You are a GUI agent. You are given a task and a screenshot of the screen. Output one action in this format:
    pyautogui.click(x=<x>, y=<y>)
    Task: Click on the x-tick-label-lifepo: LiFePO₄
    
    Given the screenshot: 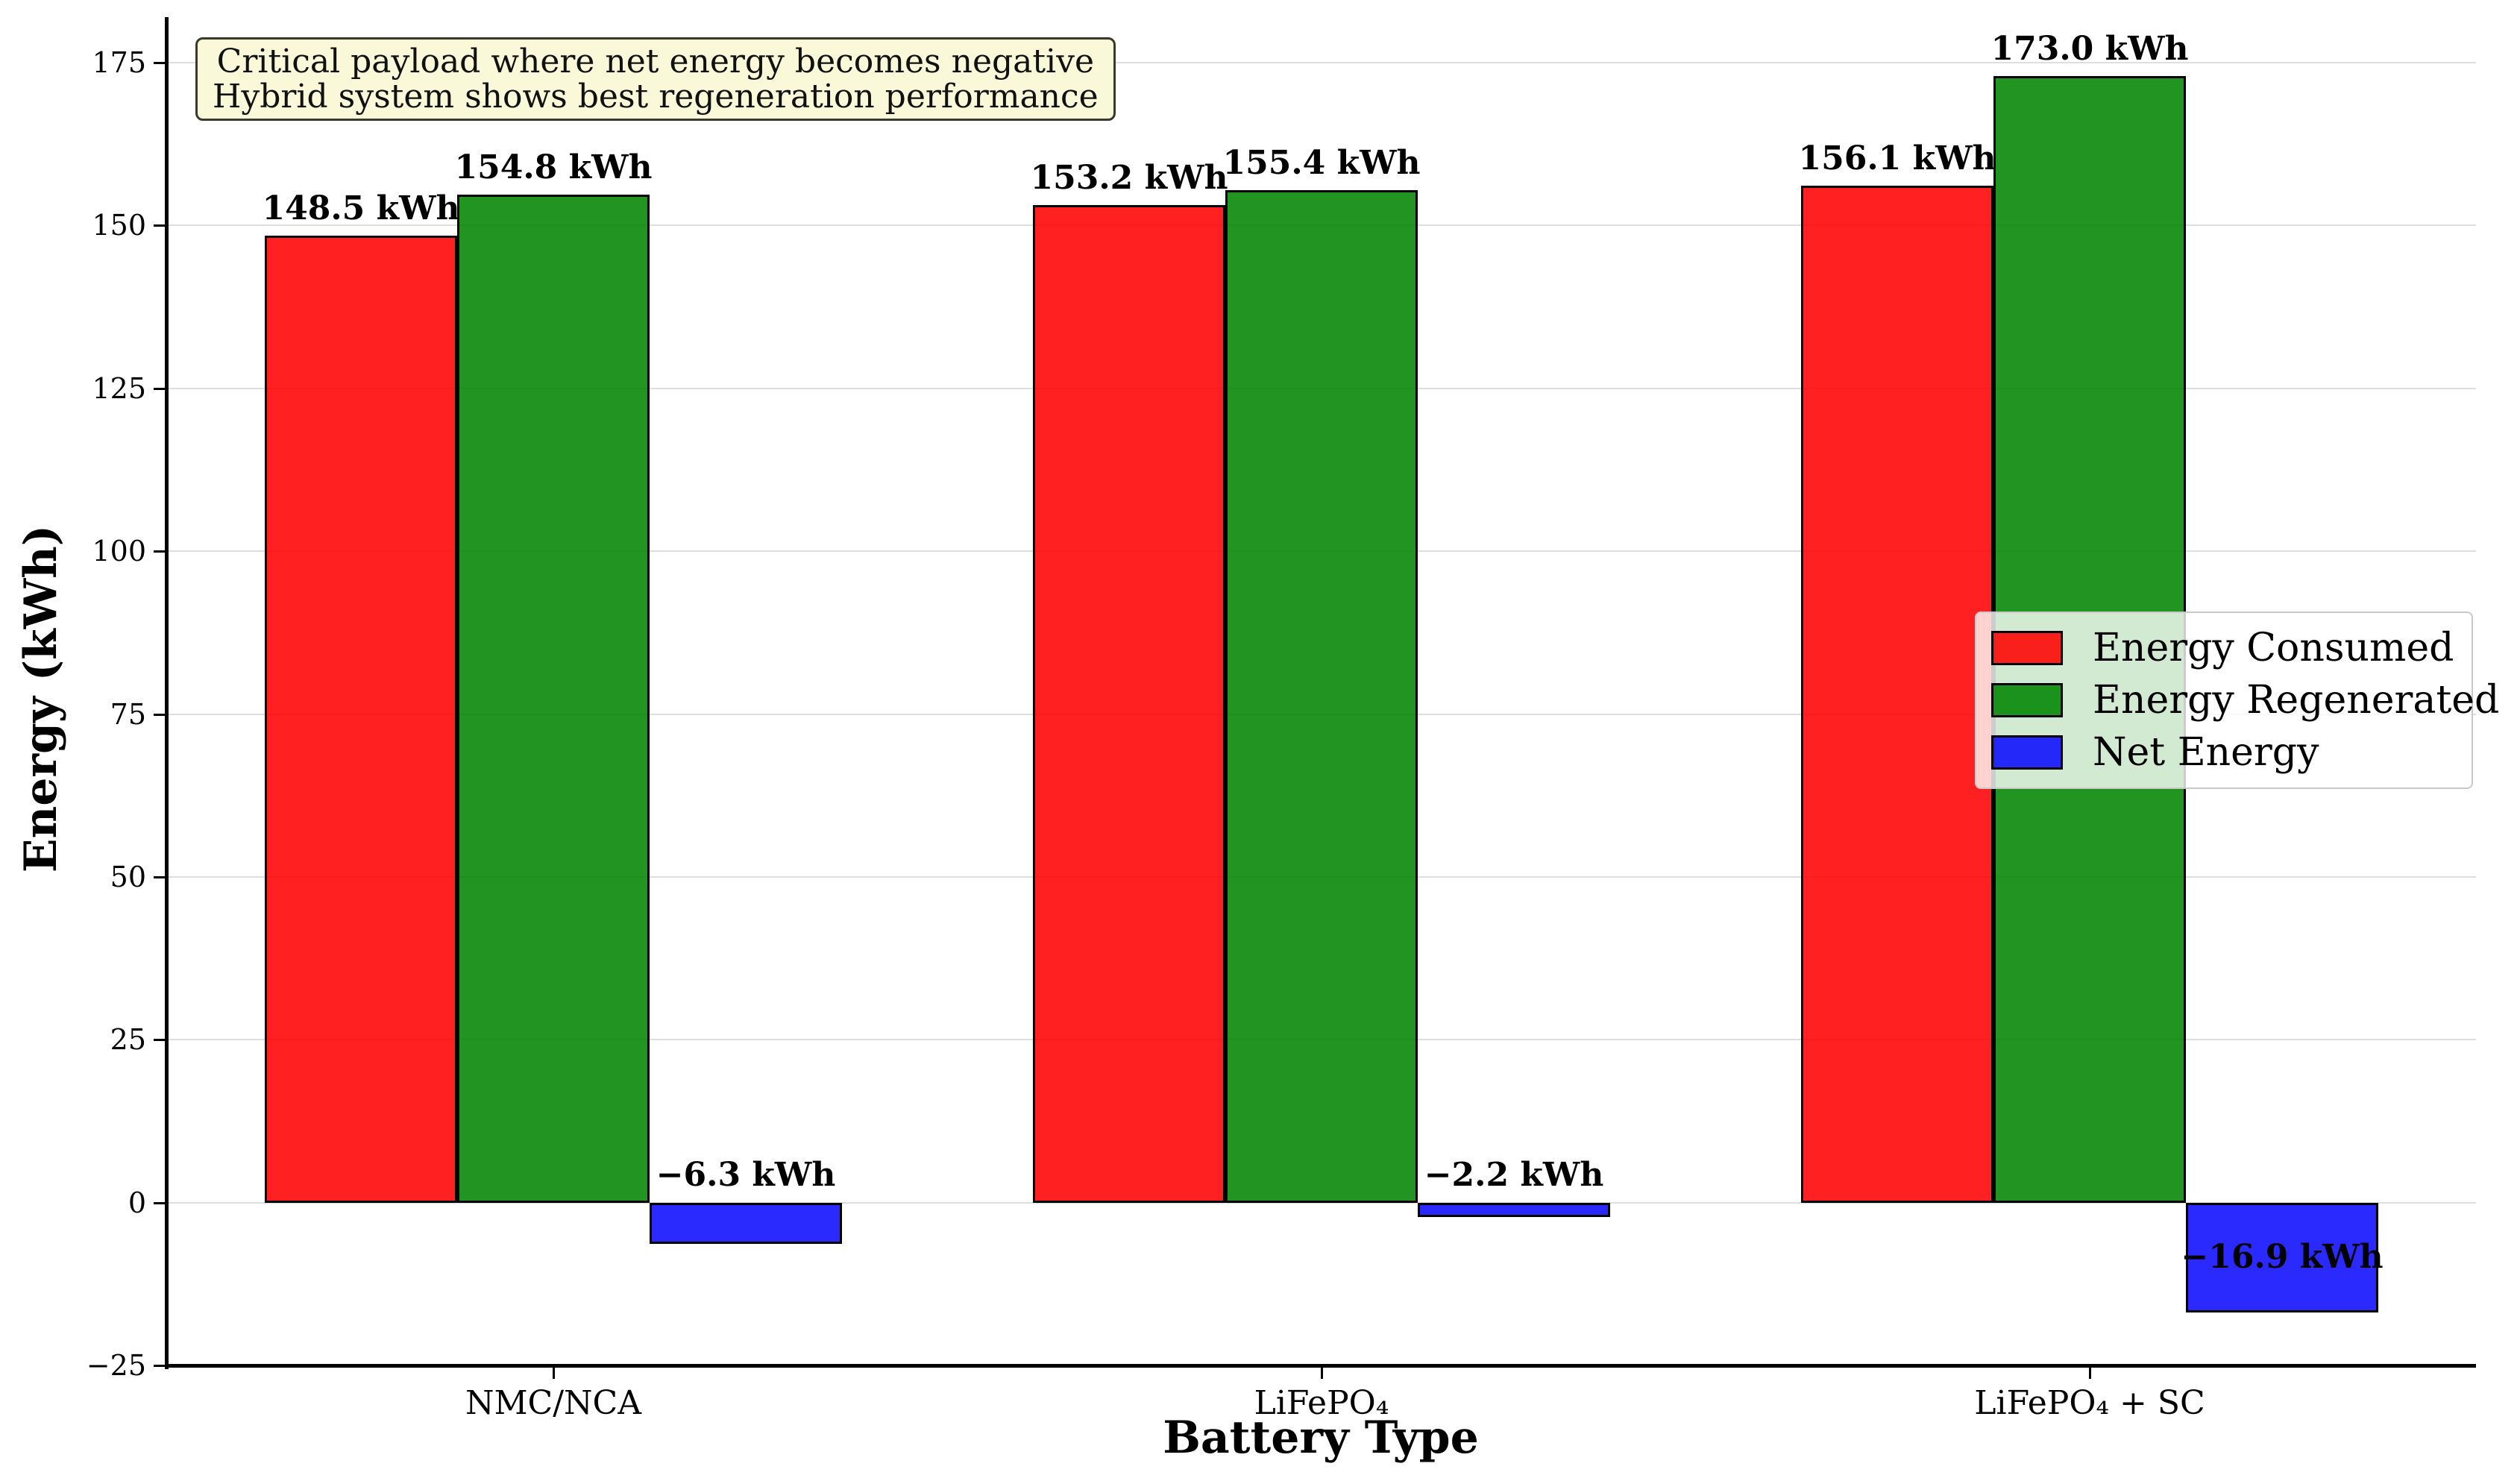 What is the action you would take?
    pyautogui.click(x=1321, y=1403)
    